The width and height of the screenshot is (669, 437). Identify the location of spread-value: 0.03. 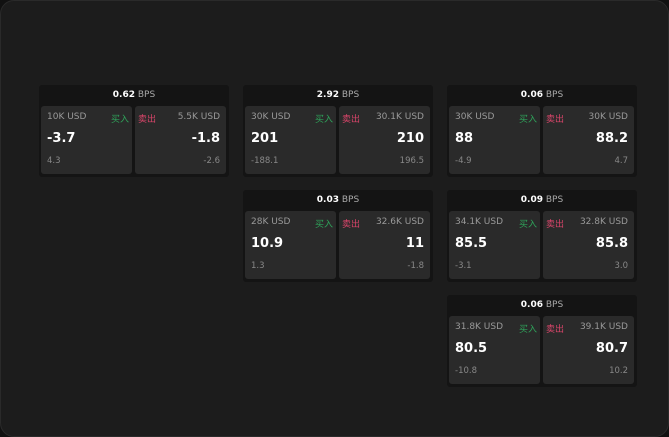
(327, 200).